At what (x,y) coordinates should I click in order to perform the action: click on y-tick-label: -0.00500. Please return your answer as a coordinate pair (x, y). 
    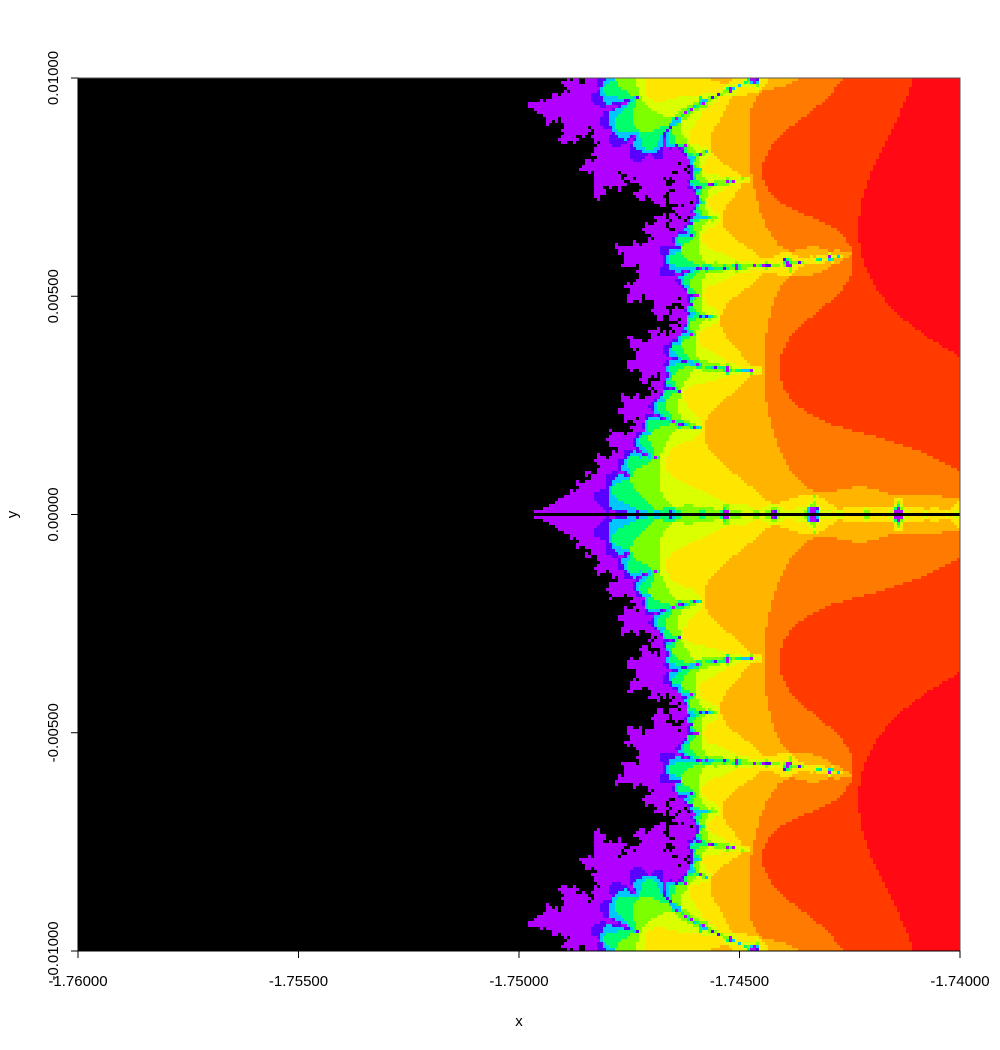
    Looking at the image, I should click on (53, 732).